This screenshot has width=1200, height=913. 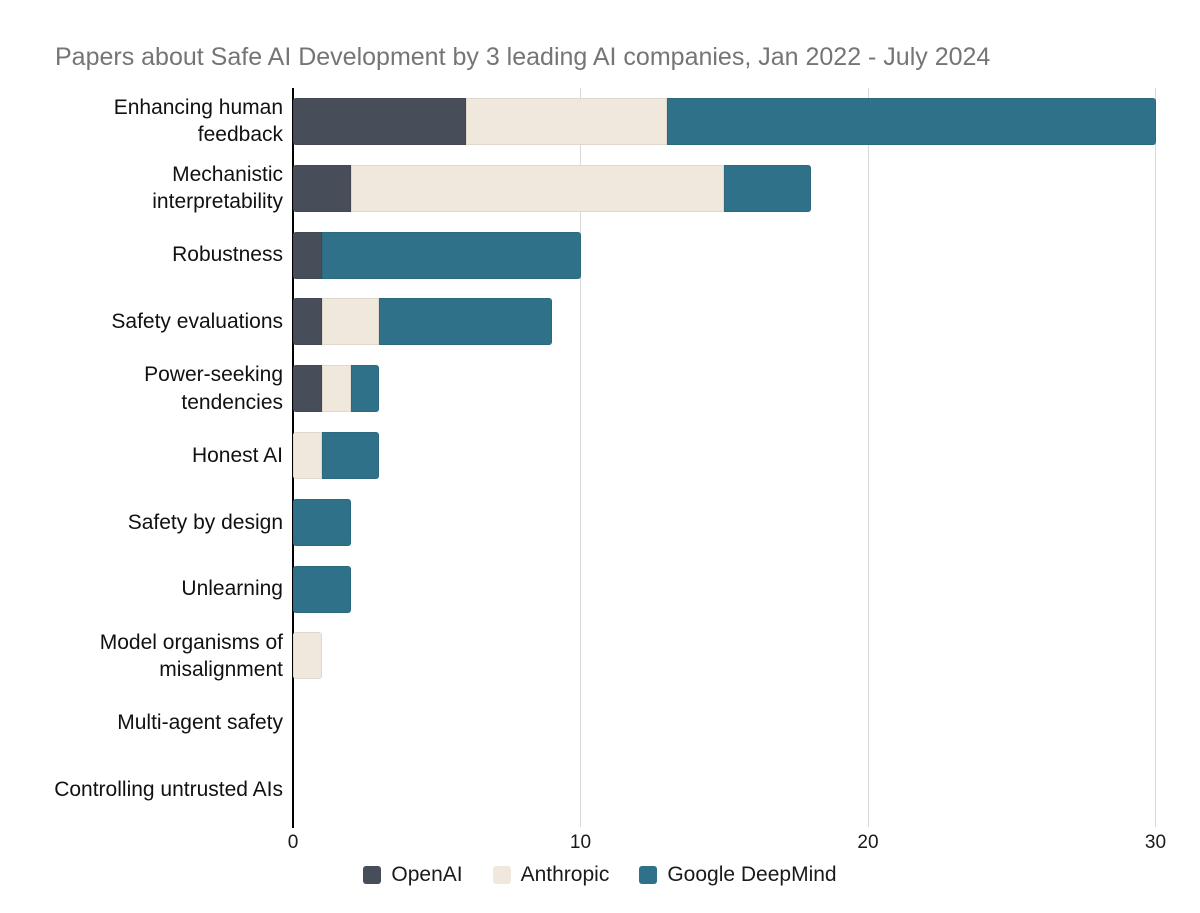 What do you see at coordinates (227, 255) in the screenshot?
I see `category-label: Robustness` at bounding box center [227, 255].